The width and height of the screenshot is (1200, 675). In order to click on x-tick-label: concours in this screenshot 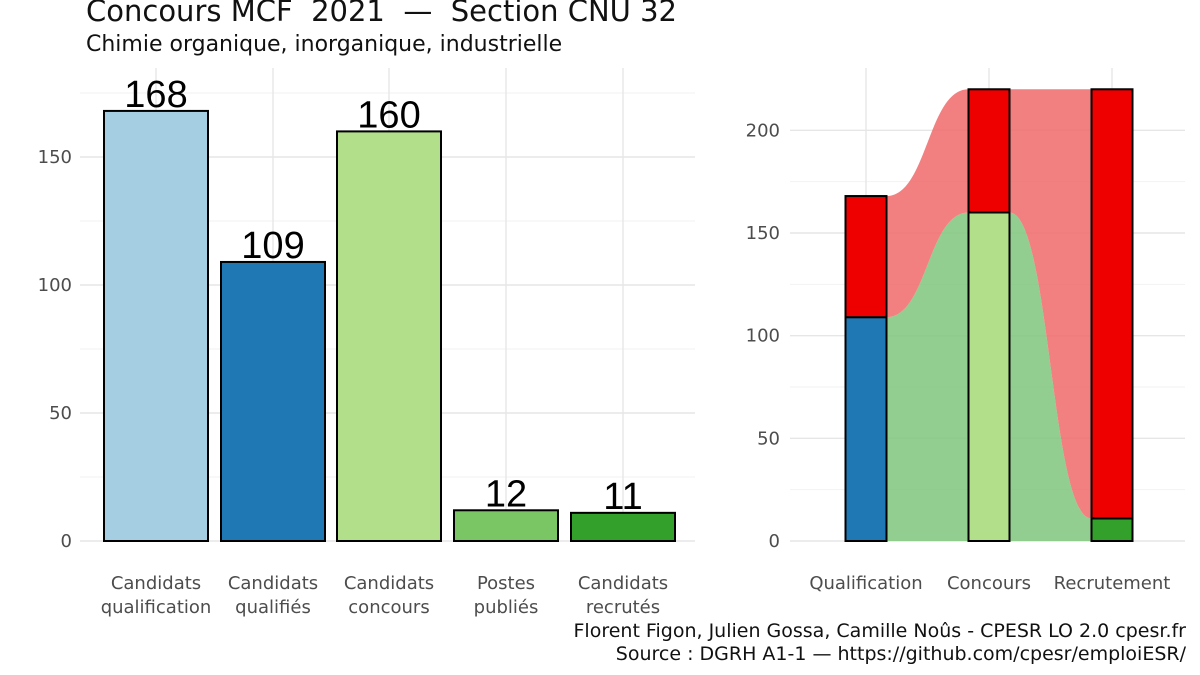, I will do `click(388, 607)`.